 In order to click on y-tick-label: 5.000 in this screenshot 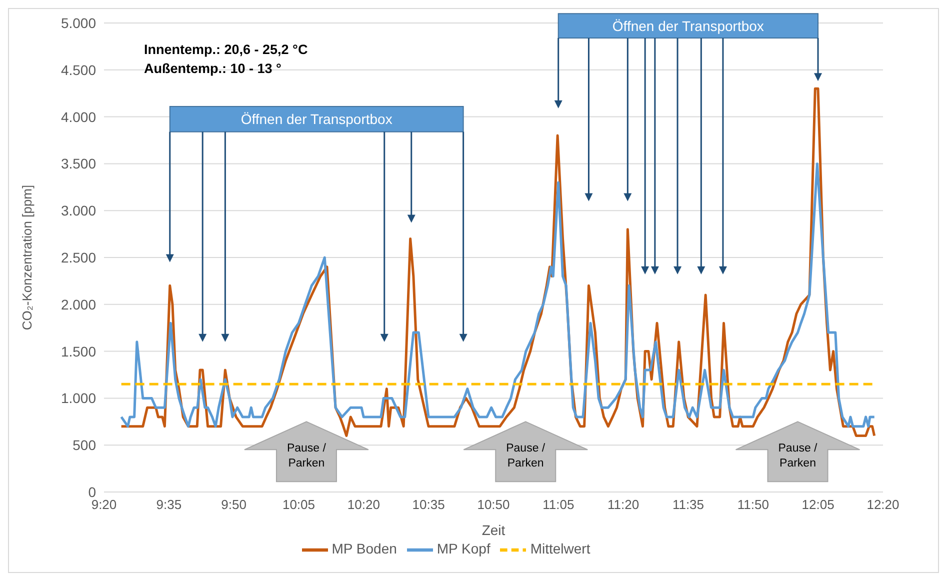, I will do `click(78, 22)`.